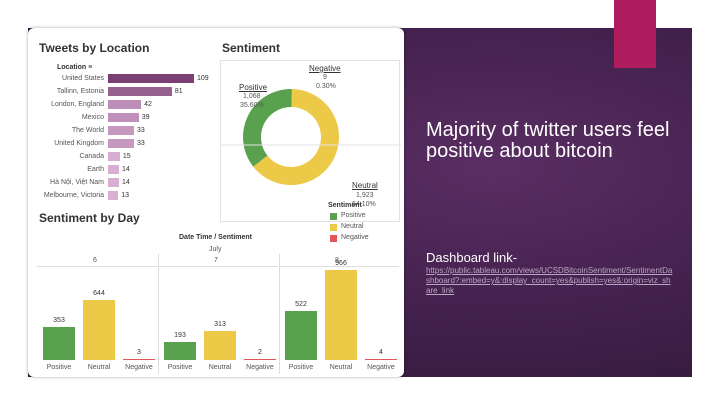 The height and width of the screenshot is (405, 720). I want to click on location-label: Earth, so click(95, 169).